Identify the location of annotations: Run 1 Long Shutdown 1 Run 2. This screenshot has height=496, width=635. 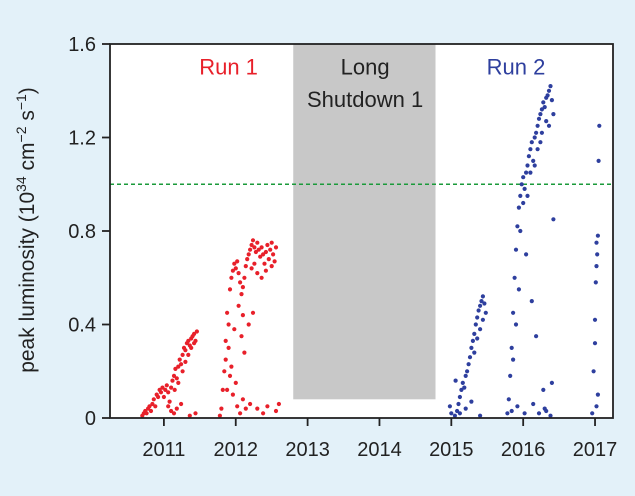
(372, 83).